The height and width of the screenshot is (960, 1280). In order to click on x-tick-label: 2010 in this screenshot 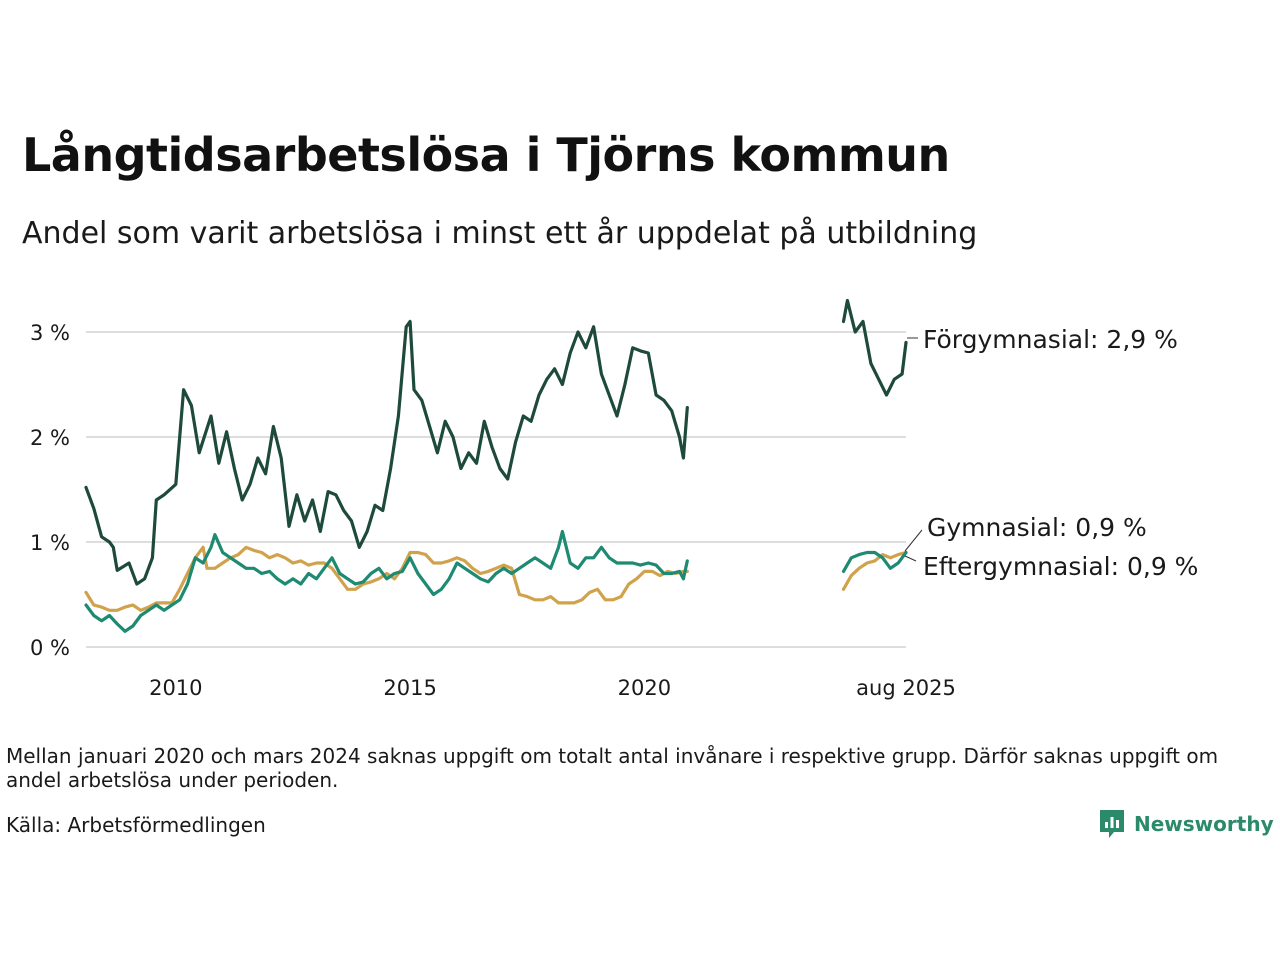, I will do `click(175, 688)`.